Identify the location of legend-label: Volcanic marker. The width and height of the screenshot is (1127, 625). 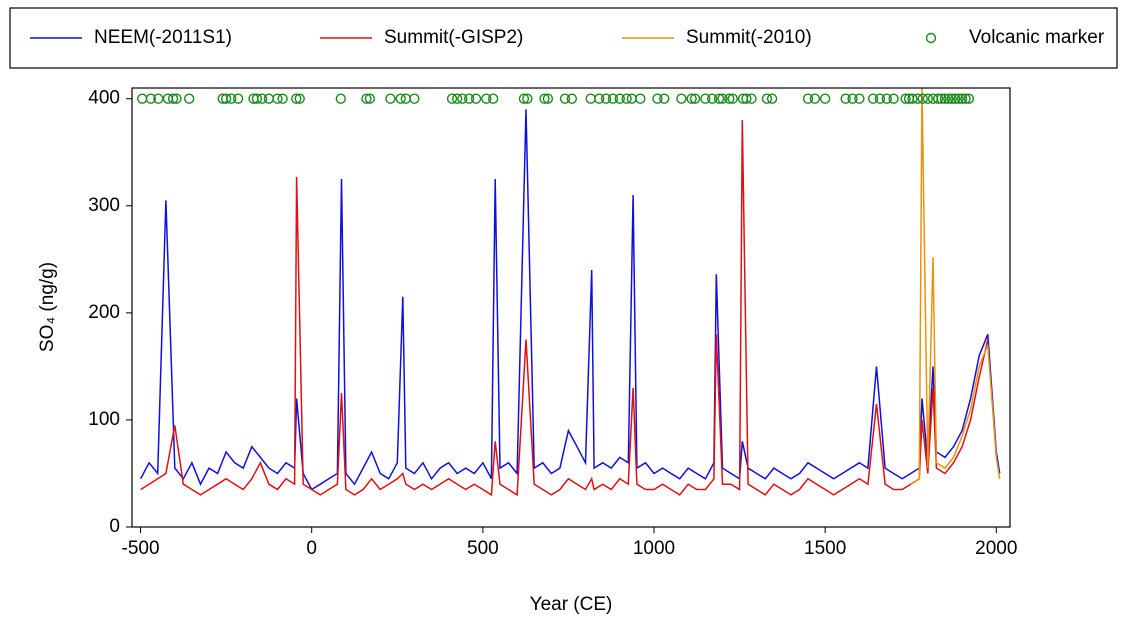
(1037, 37).